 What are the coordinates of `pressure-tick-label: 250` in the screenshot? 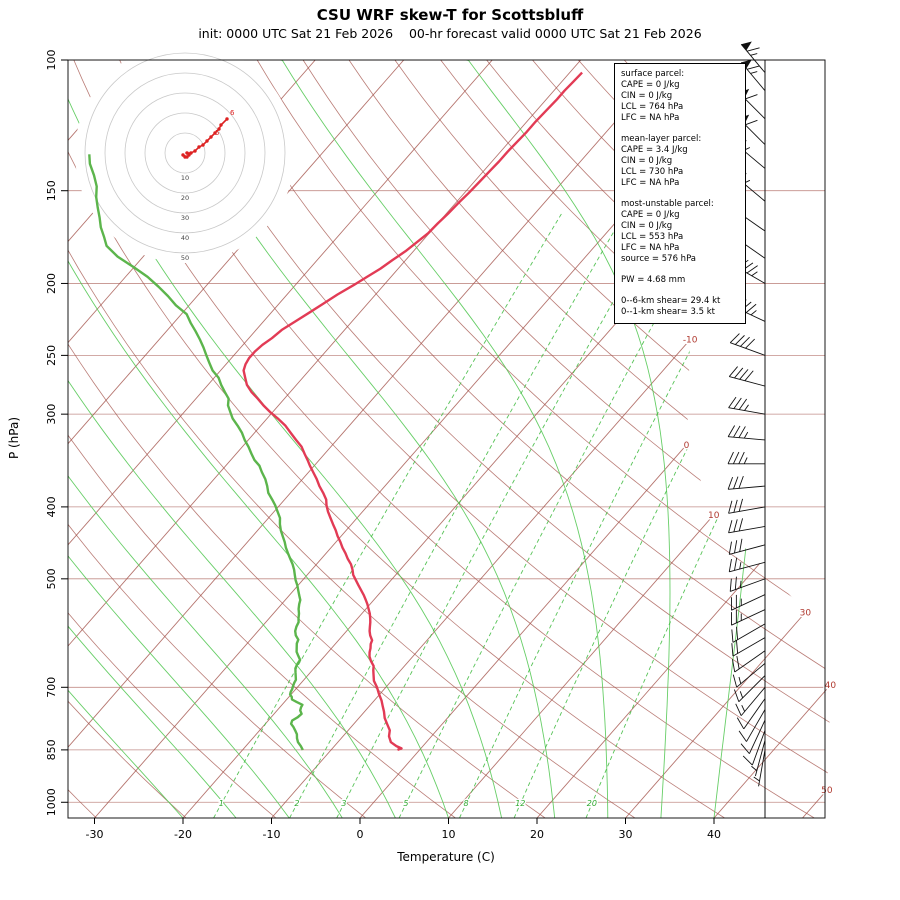 It's located at (51, 355).